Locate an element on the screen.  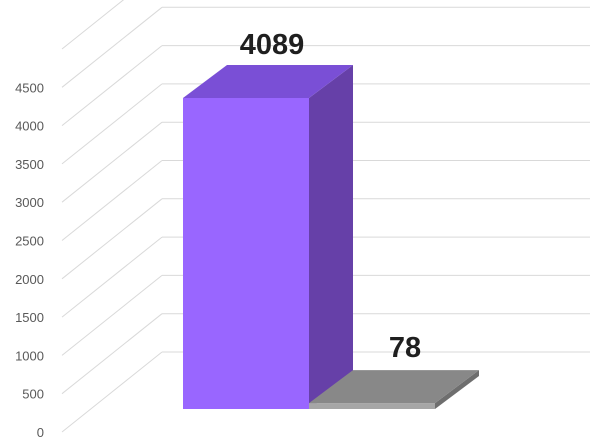
y-tick-label: 500 is located at coordinates (33, 394).